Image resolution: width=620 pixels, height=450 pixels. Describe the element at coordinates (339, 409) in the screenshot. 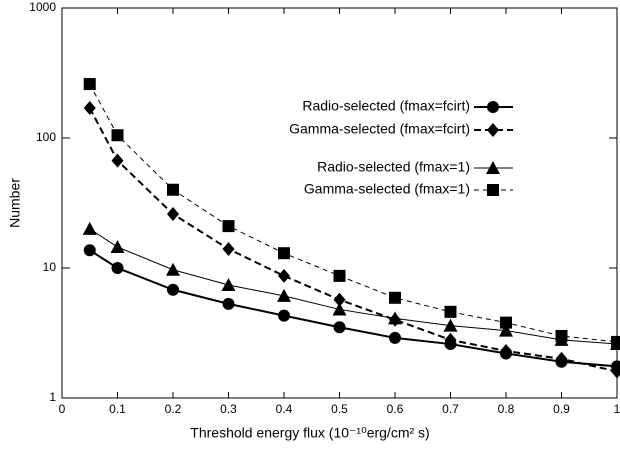

I see `x-tick-label: 0.5` at that location.